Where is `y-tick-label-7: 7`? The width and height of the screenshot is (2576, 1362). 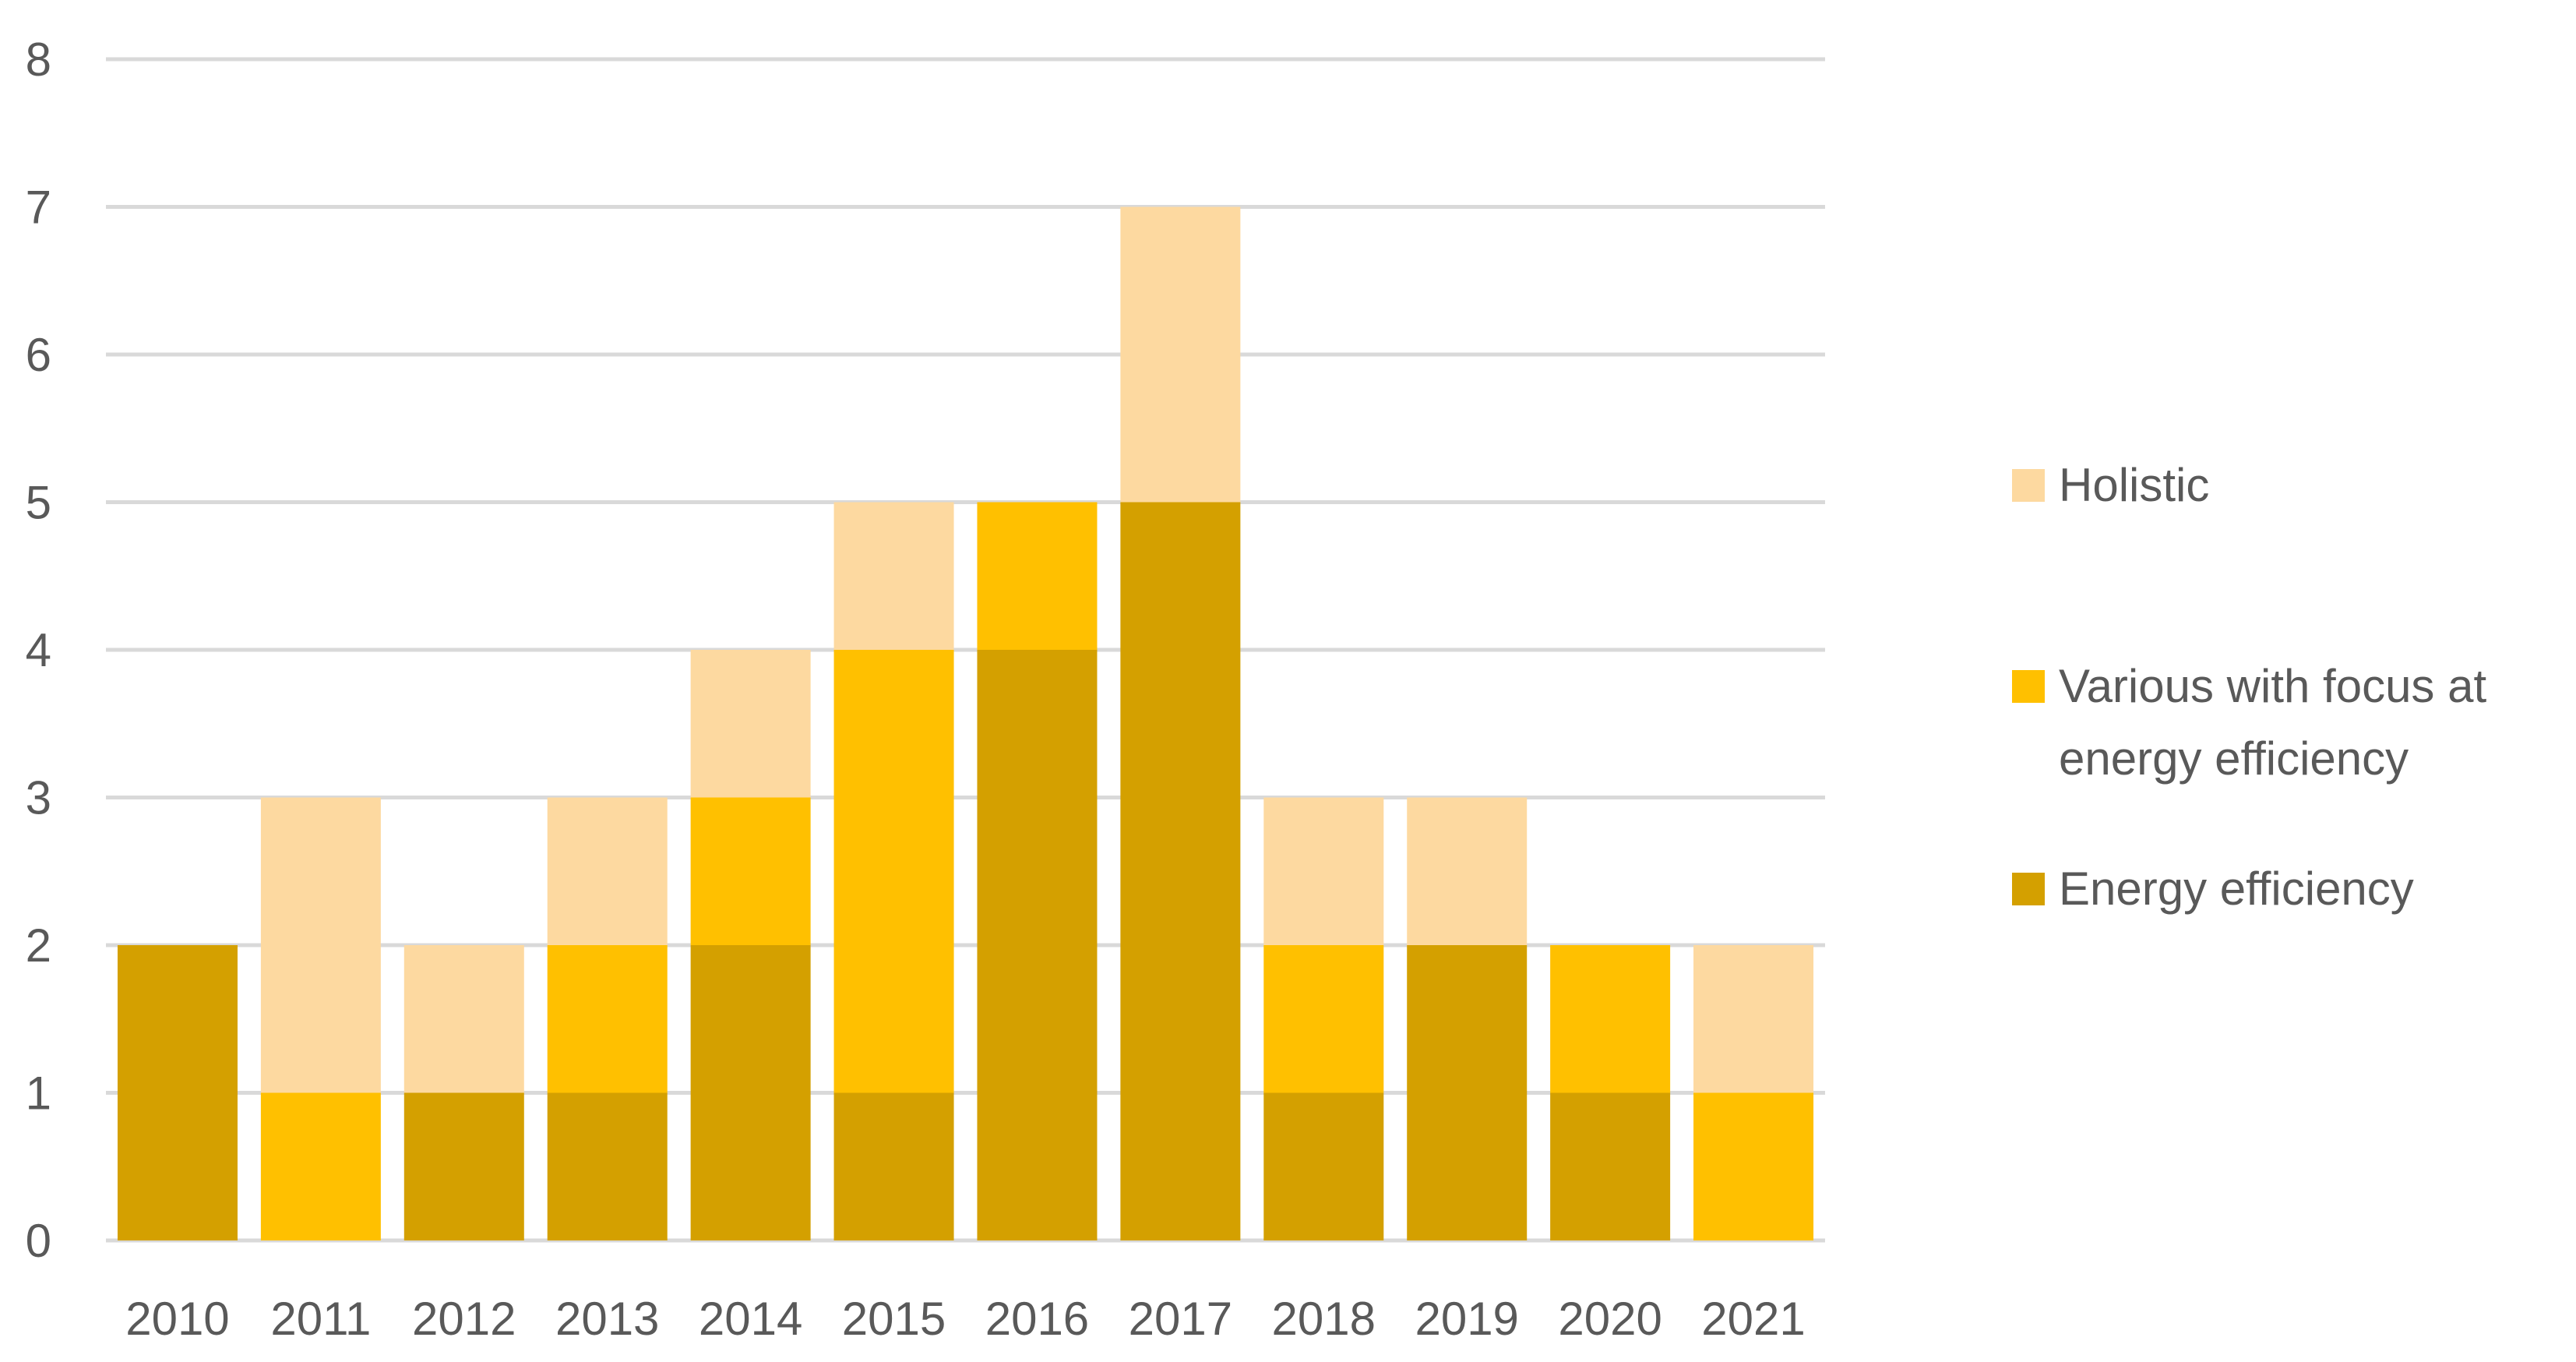
y-tick-label-7: 7 is located at coordinates (38, 208).